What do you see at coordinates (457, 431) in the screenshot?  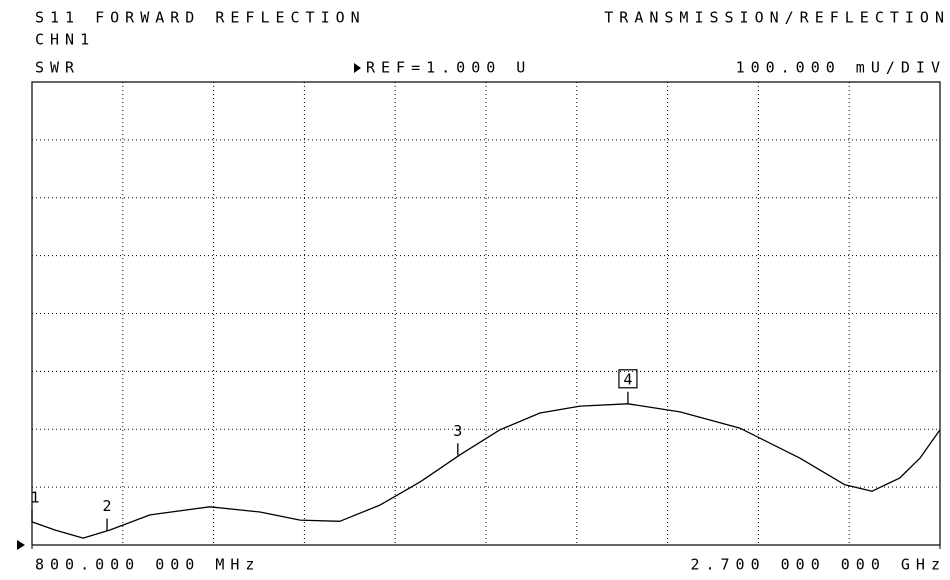 I see `marker-label: 3` at bounding box center [457, 431].